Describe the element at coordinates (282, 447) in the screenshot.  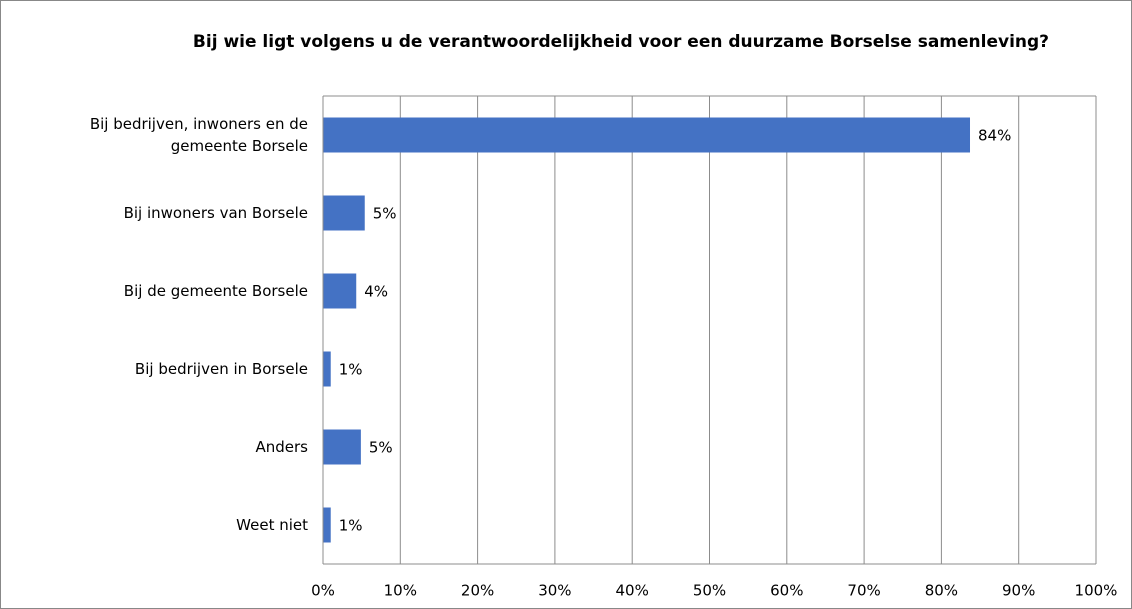
I see `y-tick-label: Anders` at that location.